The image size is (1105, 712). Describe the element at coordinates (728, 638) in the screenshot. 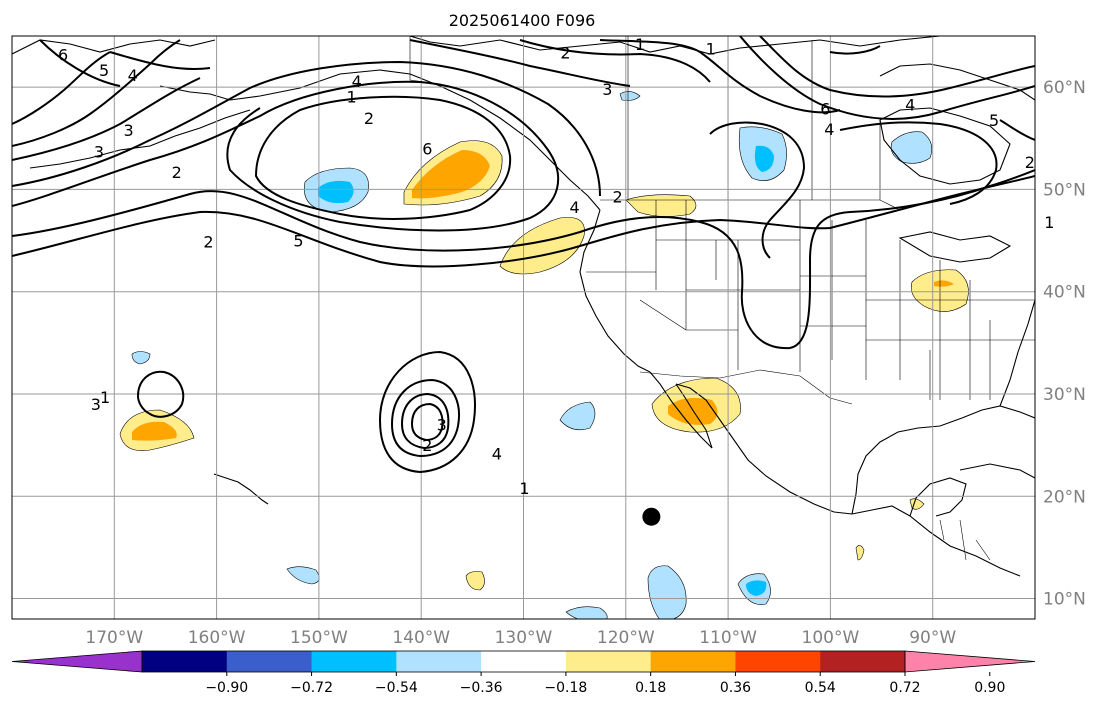

I see `lon-tick-label: 110°W` at that location.